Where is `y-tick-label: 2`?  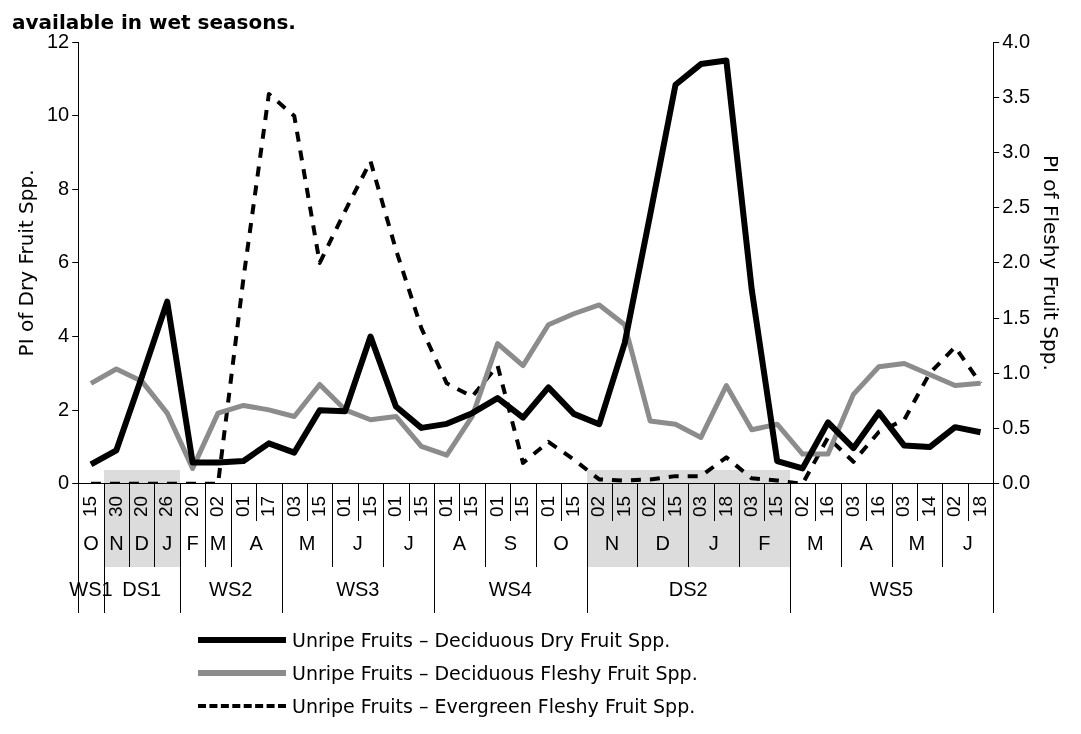
y-tick-label: 2 is located at coordinates (64, 408).